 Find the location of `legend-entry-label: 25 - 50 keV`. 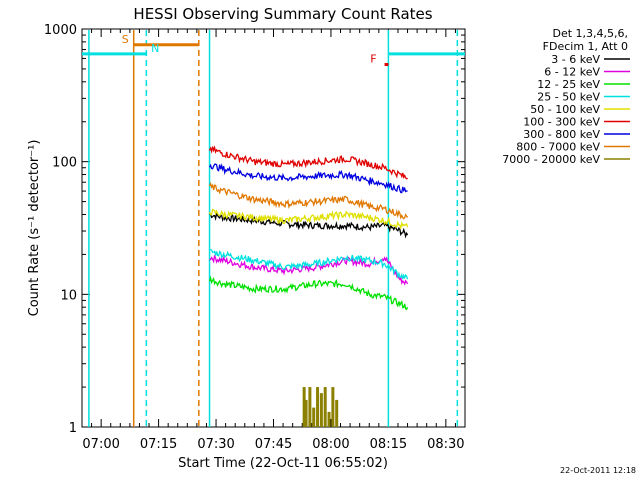

legend-entry-label: 25 - 50 keV is located at coordinates (568, 97).